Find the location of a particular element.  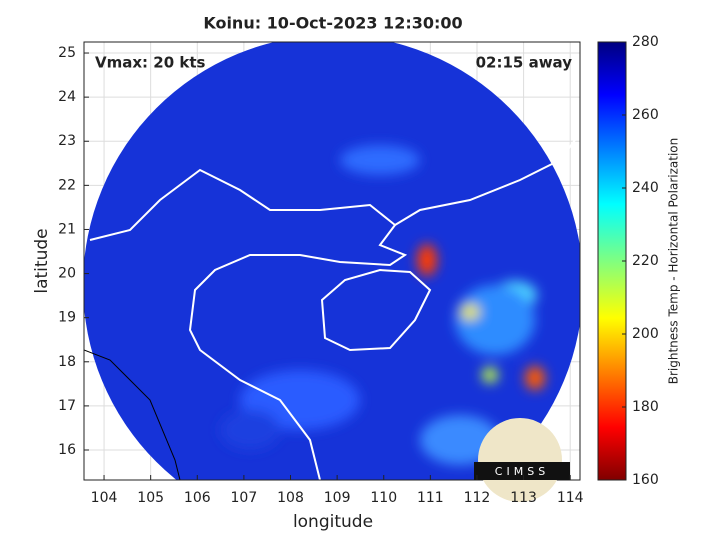

logo: CIMSS is located at coordinates (522, 460).